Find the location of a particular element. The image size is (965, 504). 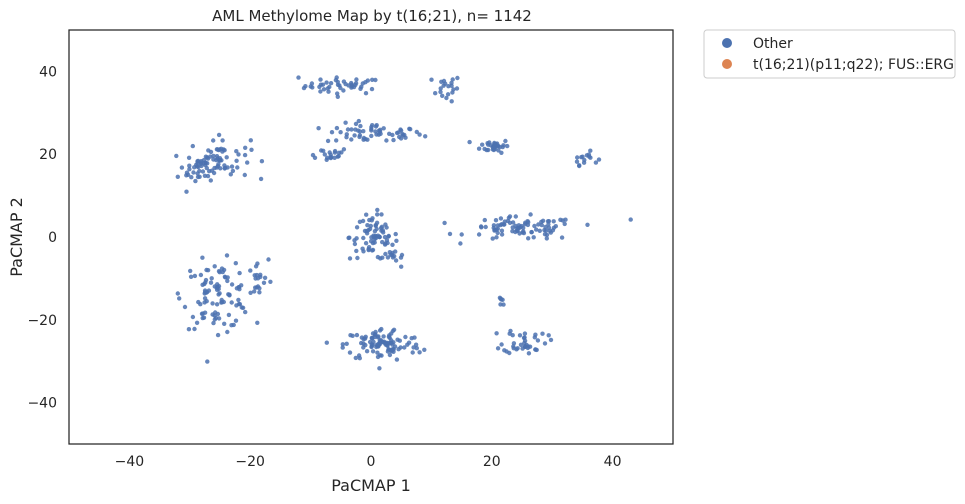

y-tick-label: 0 is located at coordinates (52, 238).